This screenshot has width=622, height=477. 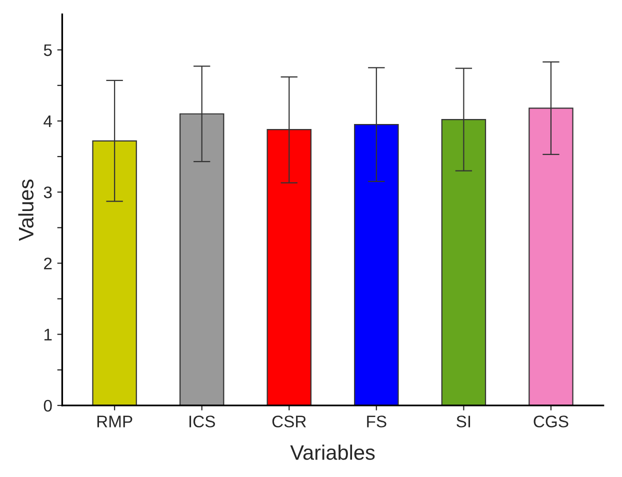 What do you see at coordinates (48, 122) in the screenshot?
I see `y-tick-label: 4` at bounding box center [48, 122].